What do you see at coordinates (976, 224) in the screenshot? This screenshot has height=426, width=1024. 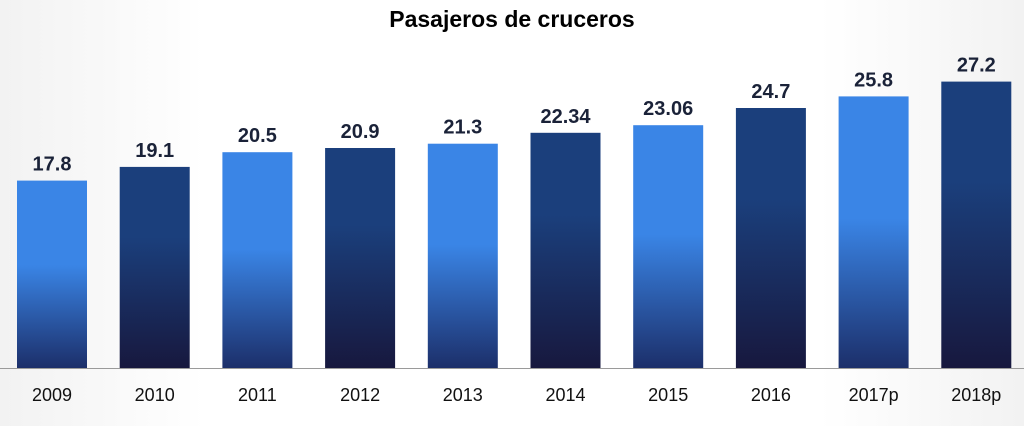 I see `bar-2018p` at bounding box center [976, 224].